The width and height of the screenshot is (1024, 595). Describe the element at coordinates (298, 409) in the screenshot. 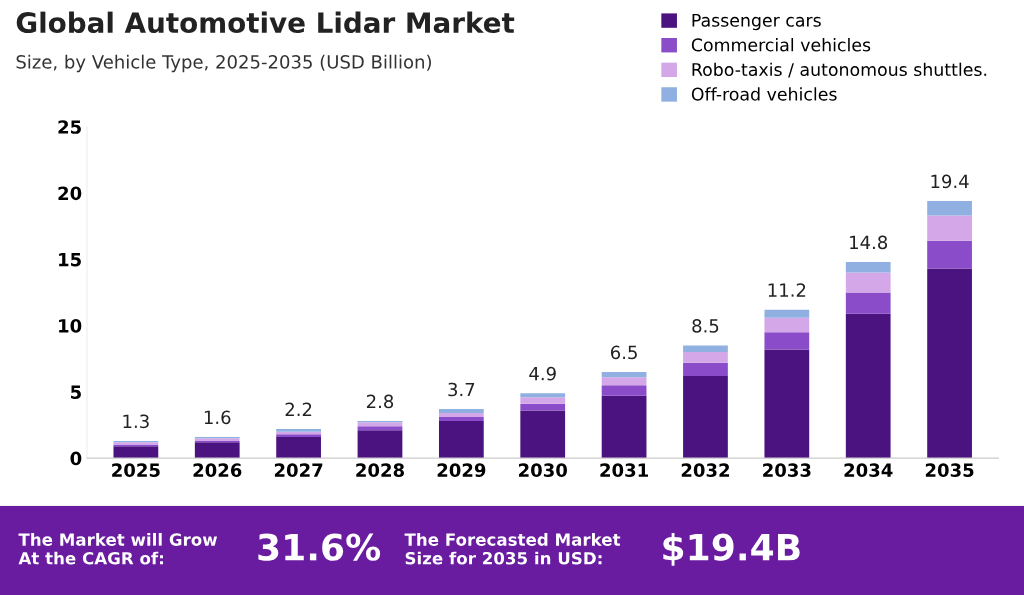

I see `total-label: 2.2` at that location.